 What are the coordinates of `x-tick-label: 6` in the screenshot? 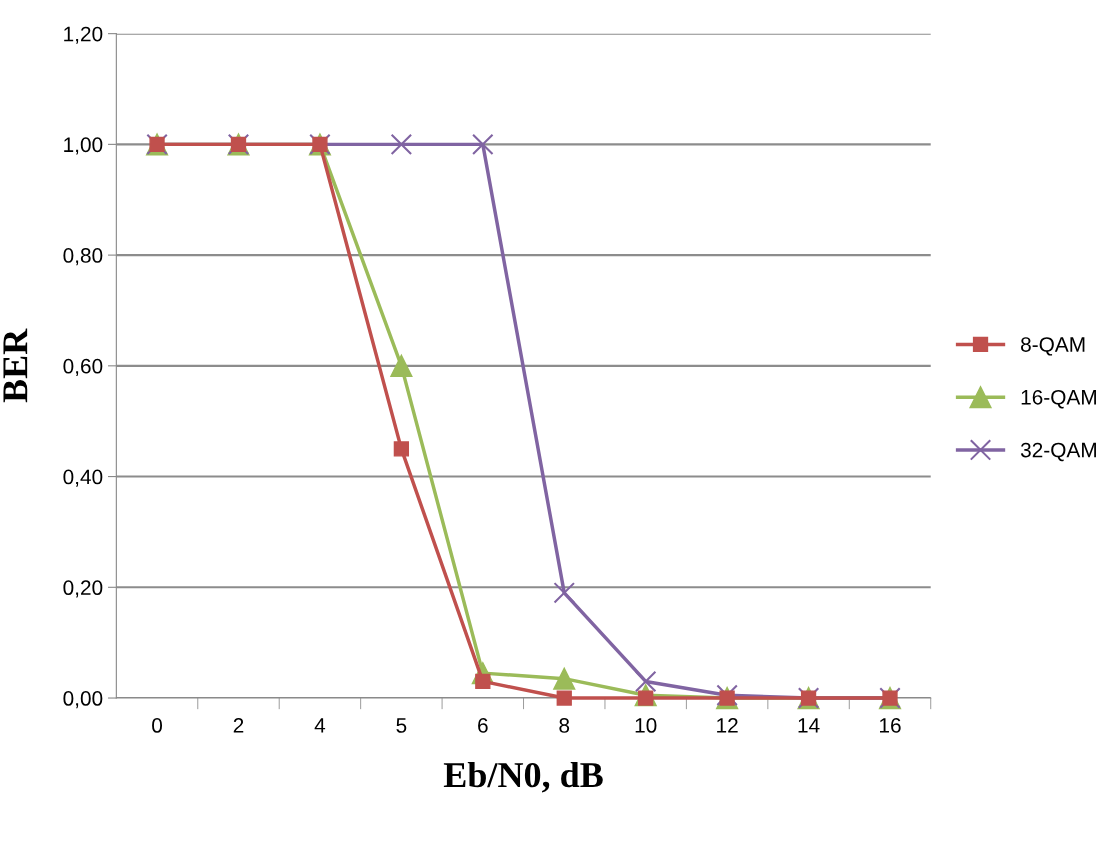 It's located at (483, 725).